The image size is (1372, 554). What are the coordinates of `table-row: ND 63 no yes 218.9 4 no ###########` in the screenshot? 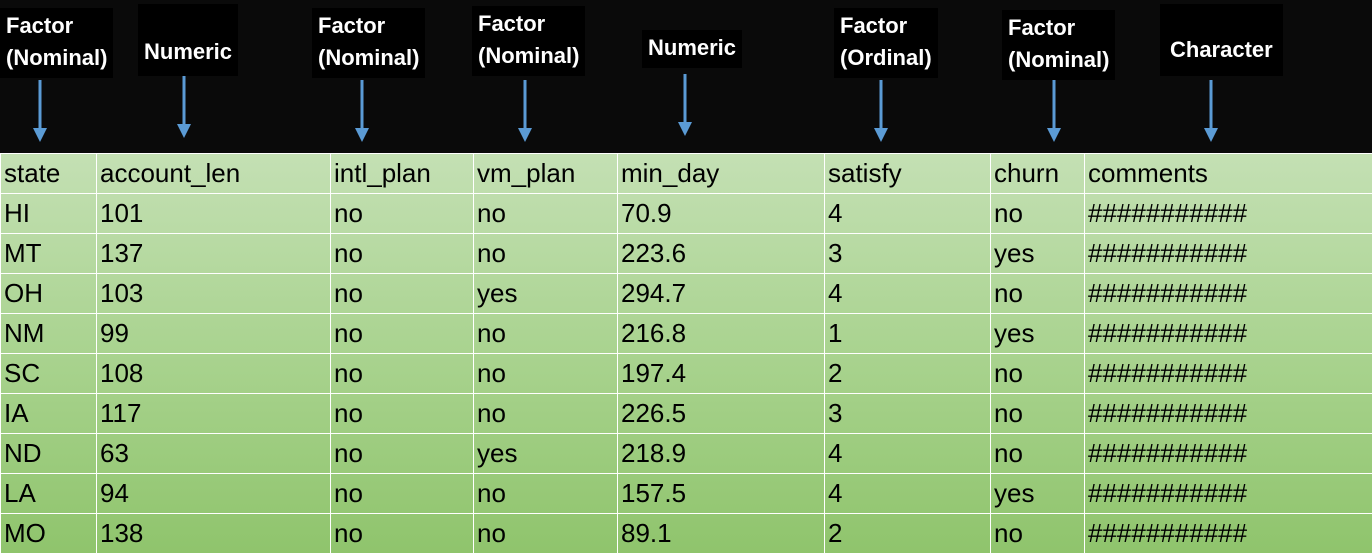 It's located at (686, 453).